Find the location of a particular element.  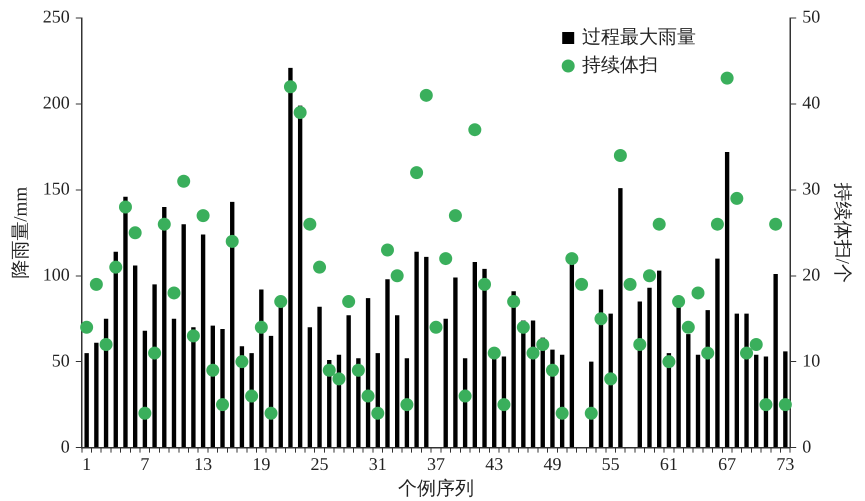

y-axis-title: 降雨量/mm is located at coordinates (21, 232).